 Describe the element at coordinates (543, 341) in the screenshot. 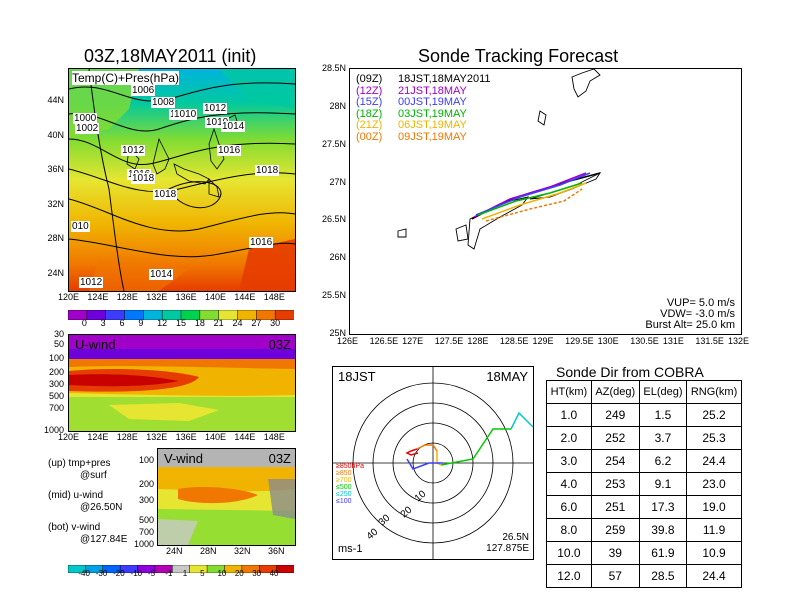

I see `lon-tick: 129E` at that location.